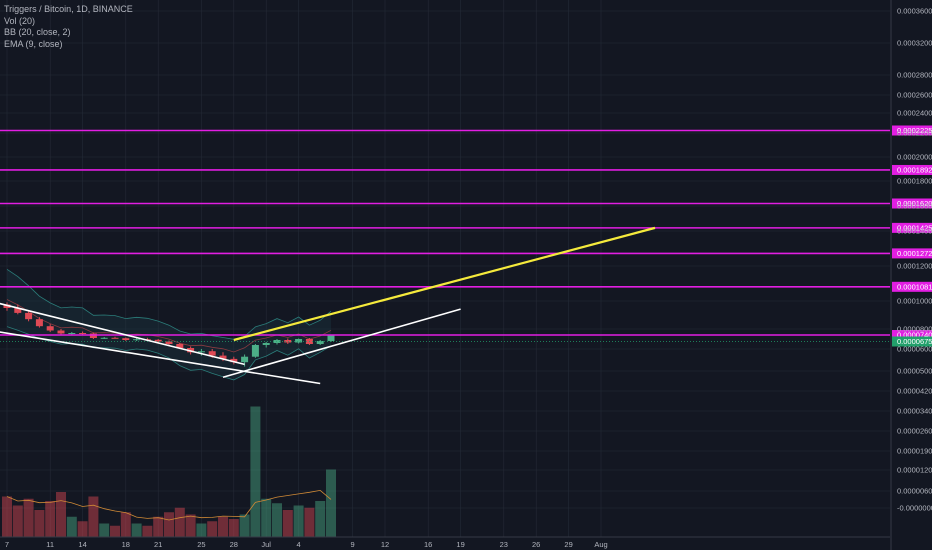 Image resolution: width=932 pixels, height=550 pixels. Describe the element at coordinates (914, 371) in the screenshot. I see `y-tick-label: 0.0000500` at that location.